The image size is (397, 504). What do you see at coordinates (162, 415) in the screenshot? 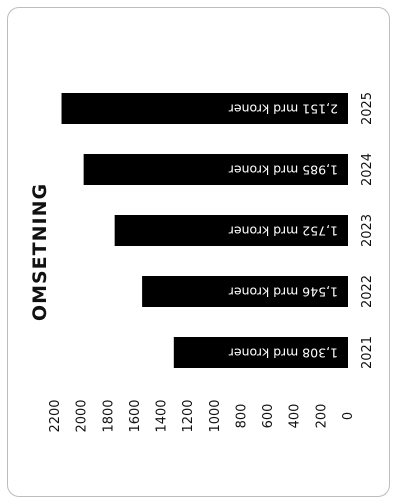
I see `value-tick-label: 1400` at bounding box center [162, 415].